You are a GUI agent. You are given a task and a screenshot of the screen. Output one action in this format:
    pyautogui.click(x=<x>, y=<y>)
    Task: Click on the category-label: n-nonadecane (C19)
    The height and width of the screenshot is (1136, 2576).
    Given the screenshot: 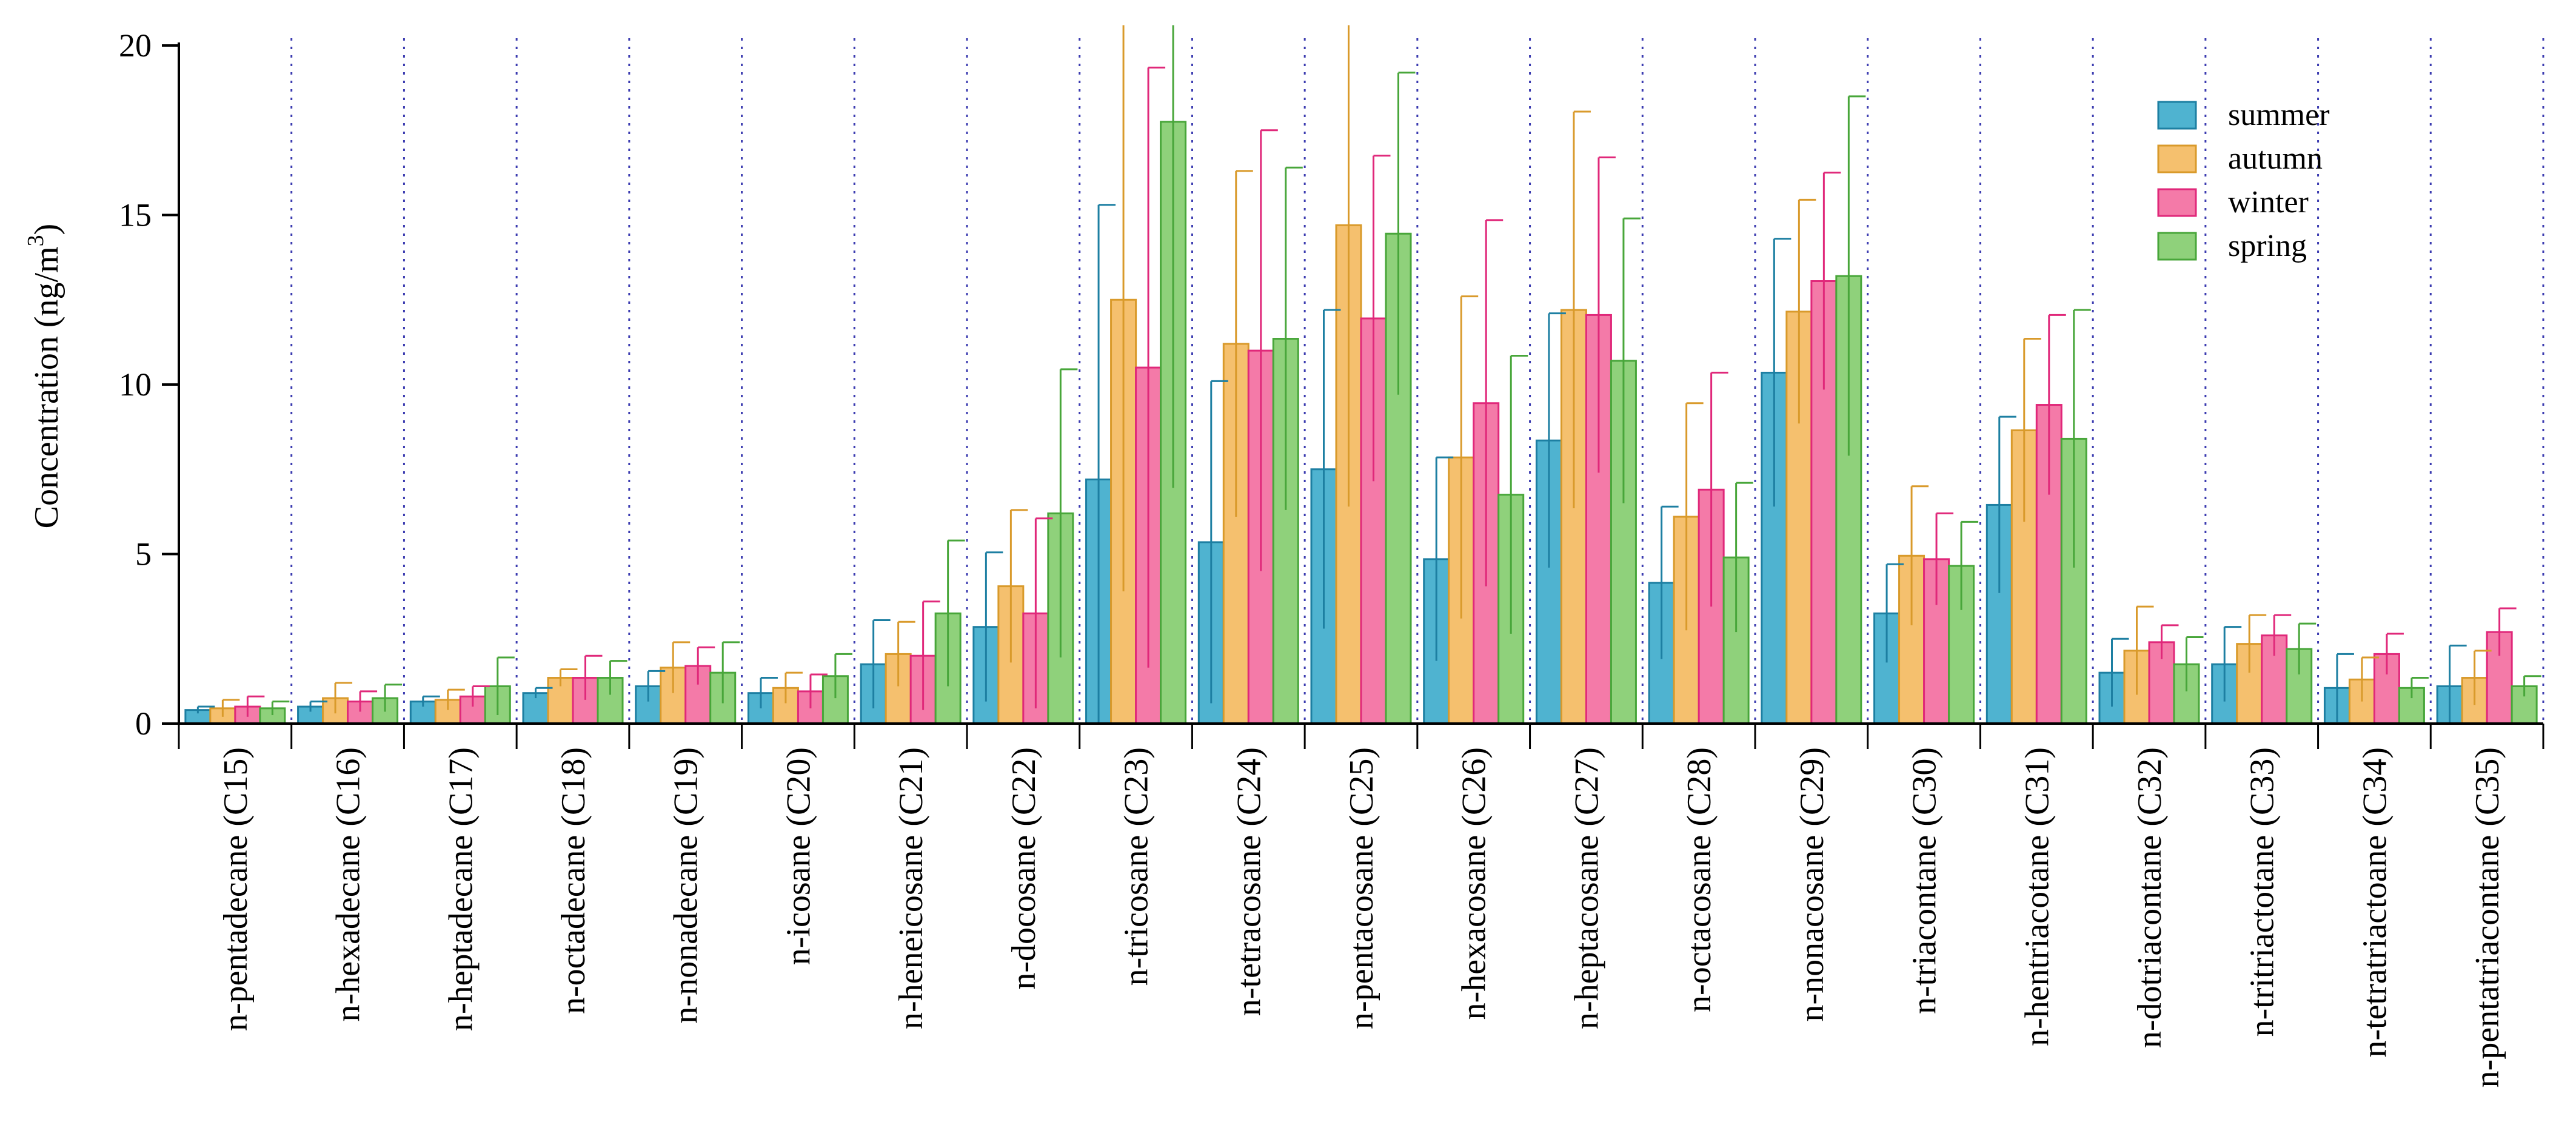 What is the action you would take?
    pyautogui.click(x=686, y=886)
    